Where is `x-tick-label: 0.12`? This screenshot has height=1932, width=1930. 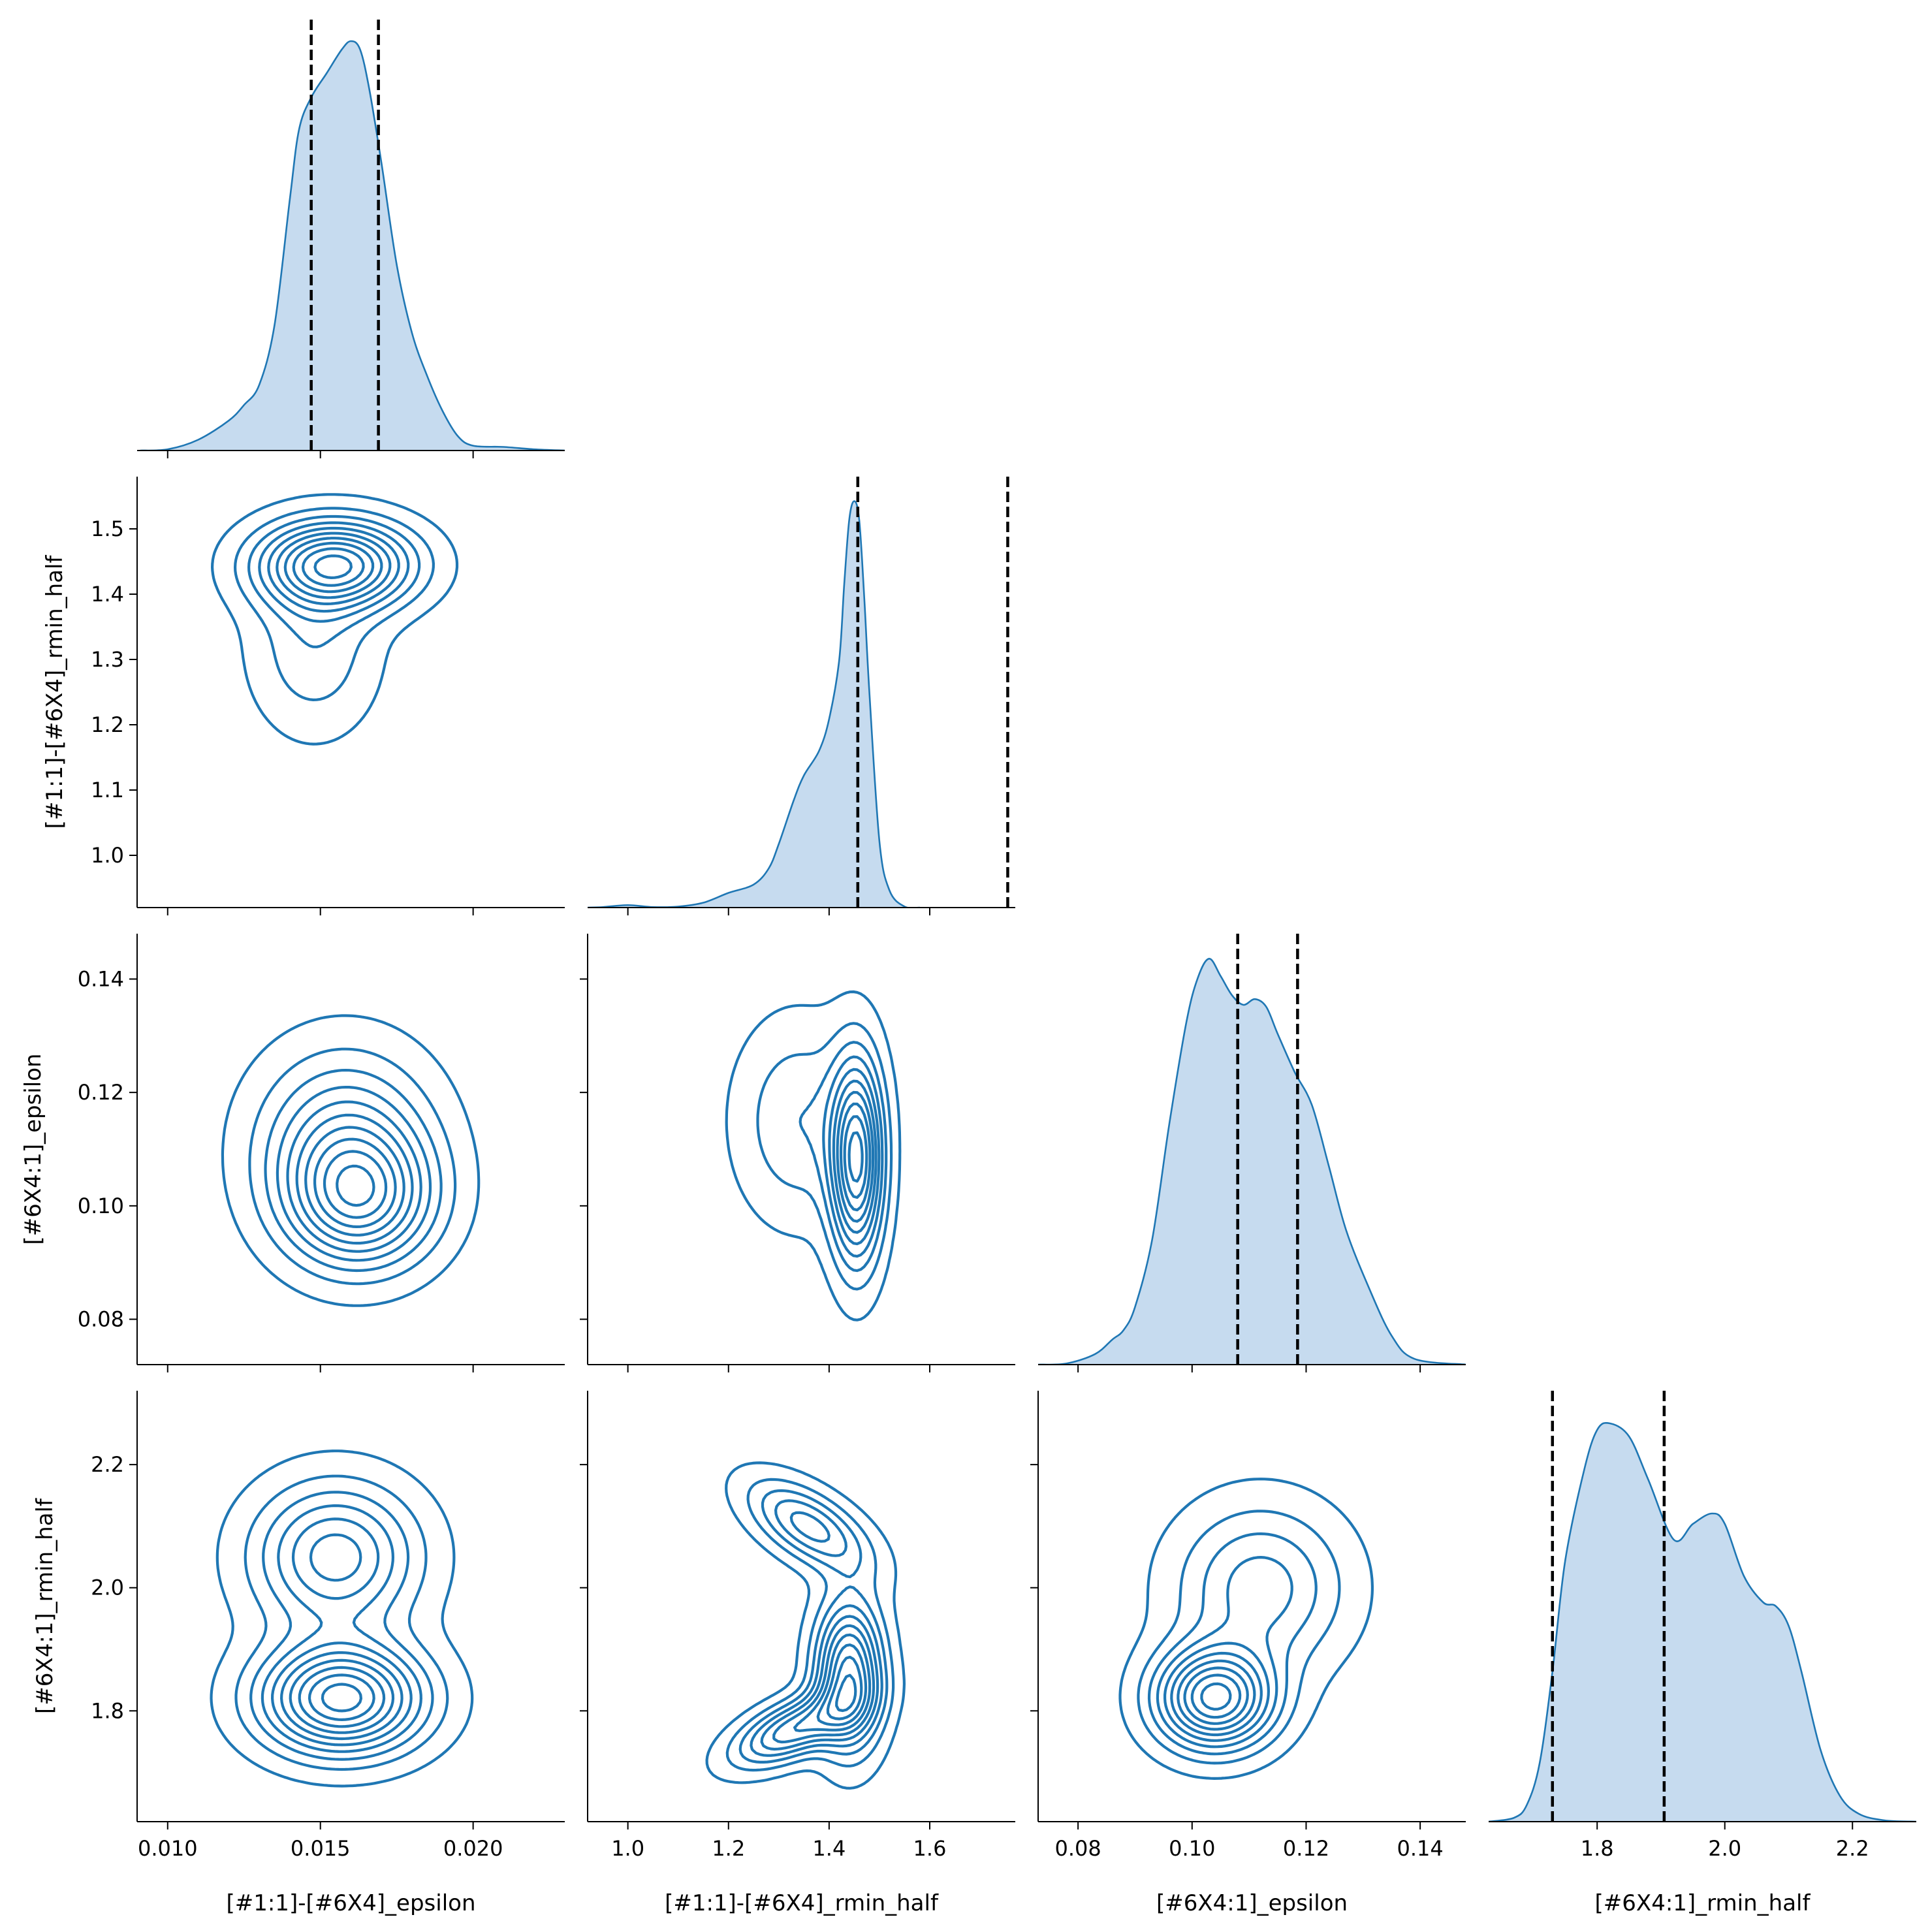 x-tick-label: 0.12 is located at coordinates (1306, 1848).